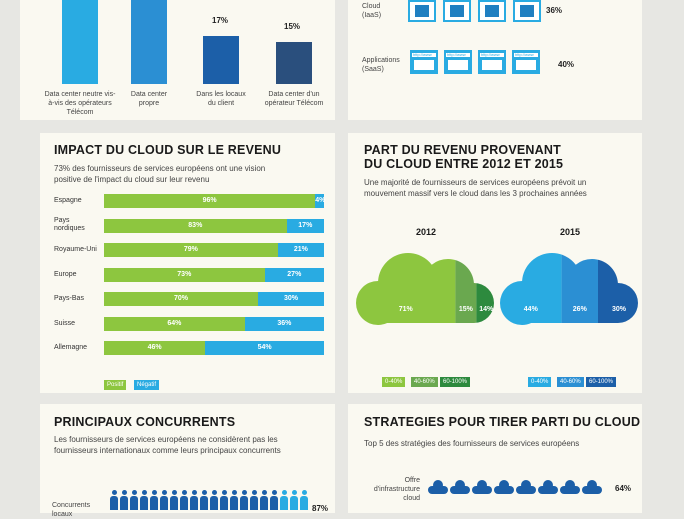 The width and height of the screenshot is (684, 519). I want to click on bar-negative: 17%, so click(305, 225).